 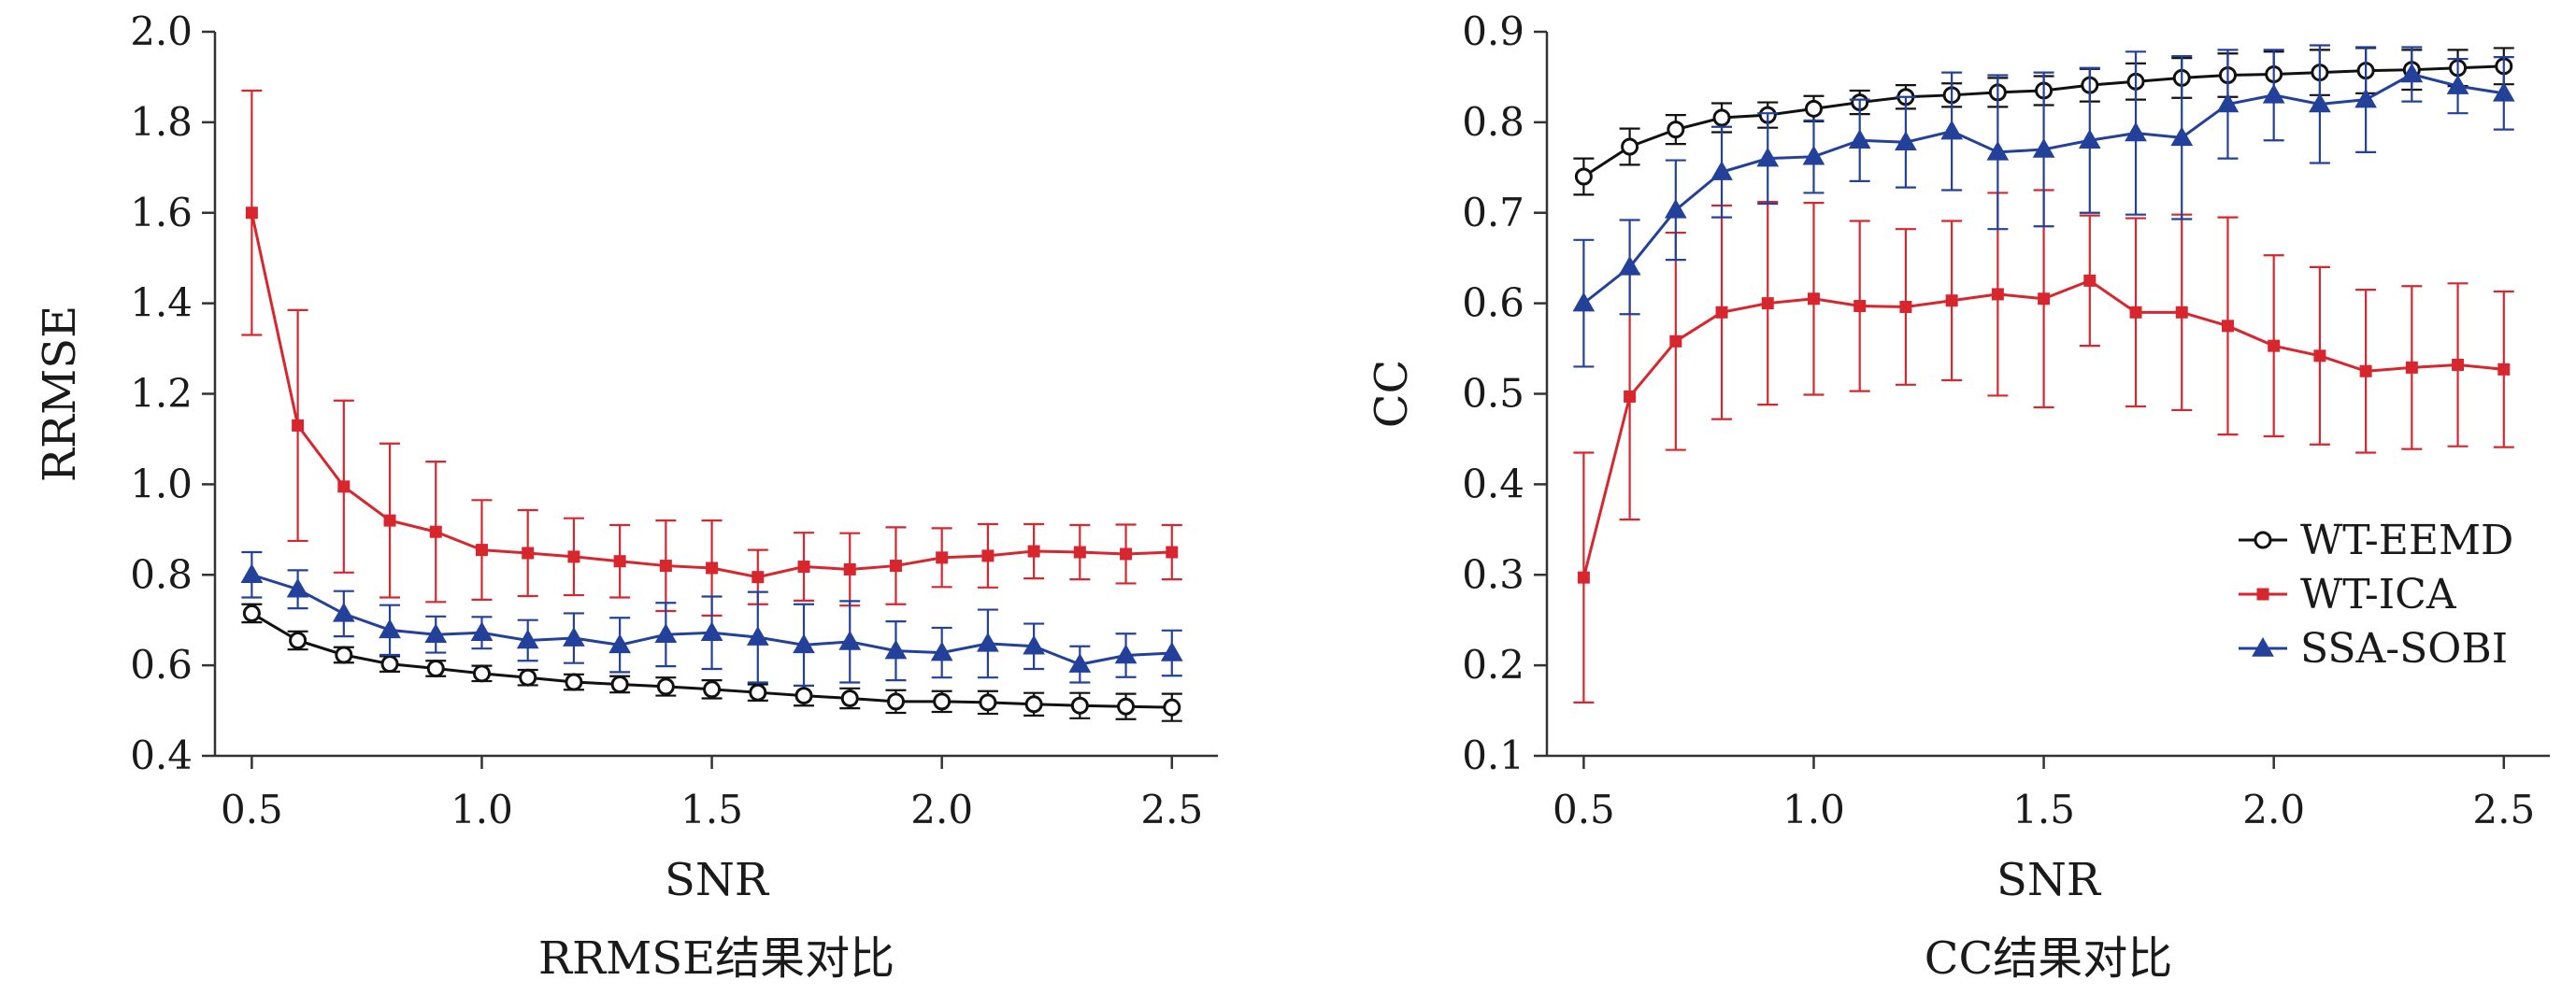 What do you see at coordinates (2263, 647) in the screenshot?
I see `legend-marker` at bounding box center [2263, 647].